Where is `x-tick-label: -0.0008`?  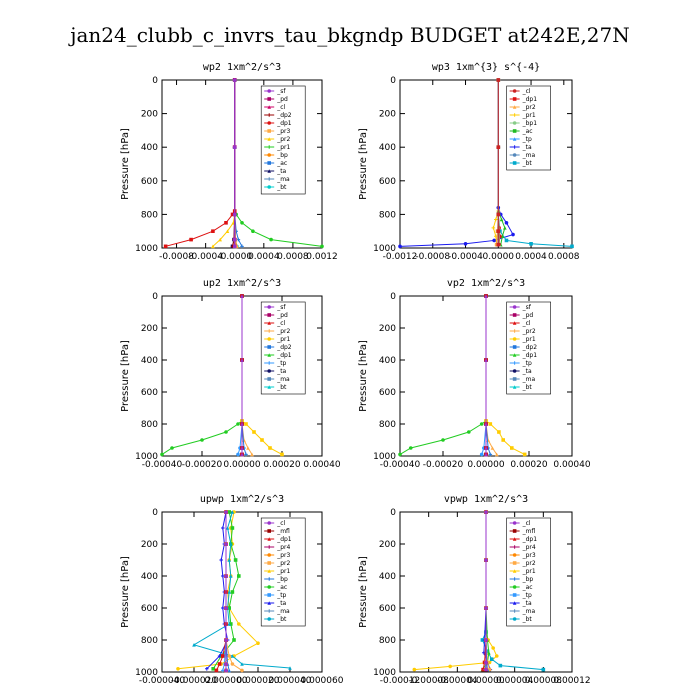
x-tick-label: -0.0008 is located at coordinates (432, 257).